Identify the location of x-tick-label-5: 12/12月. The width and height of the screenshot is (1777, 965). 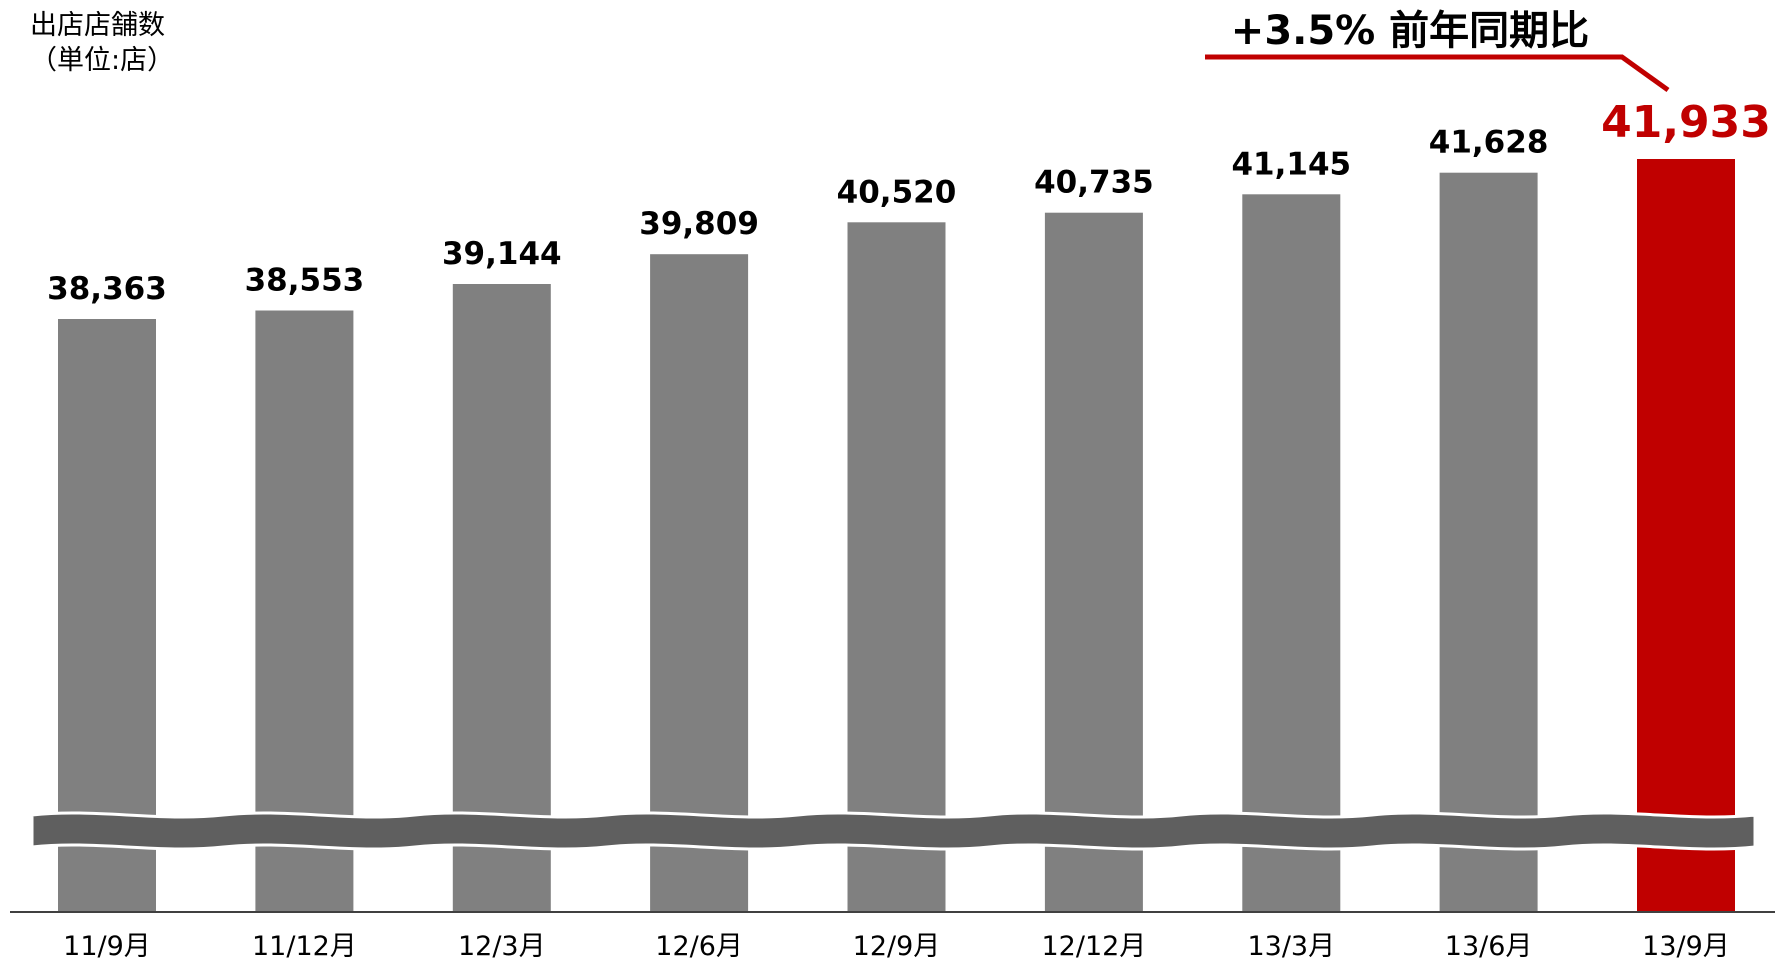
(1093, 946).